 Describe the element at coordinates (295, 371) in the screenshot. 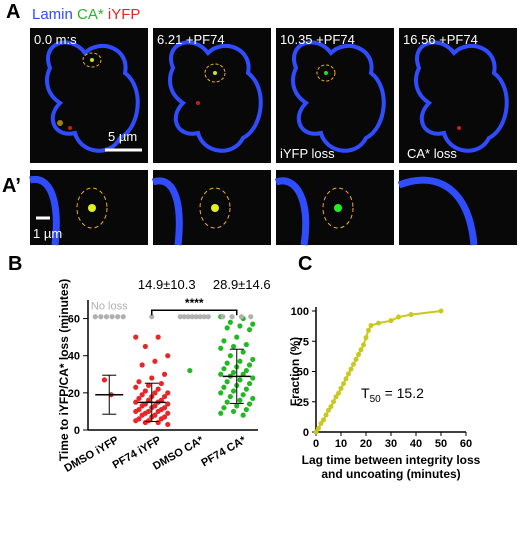

I see `y-axis-label: Fraction (%)` at that location.